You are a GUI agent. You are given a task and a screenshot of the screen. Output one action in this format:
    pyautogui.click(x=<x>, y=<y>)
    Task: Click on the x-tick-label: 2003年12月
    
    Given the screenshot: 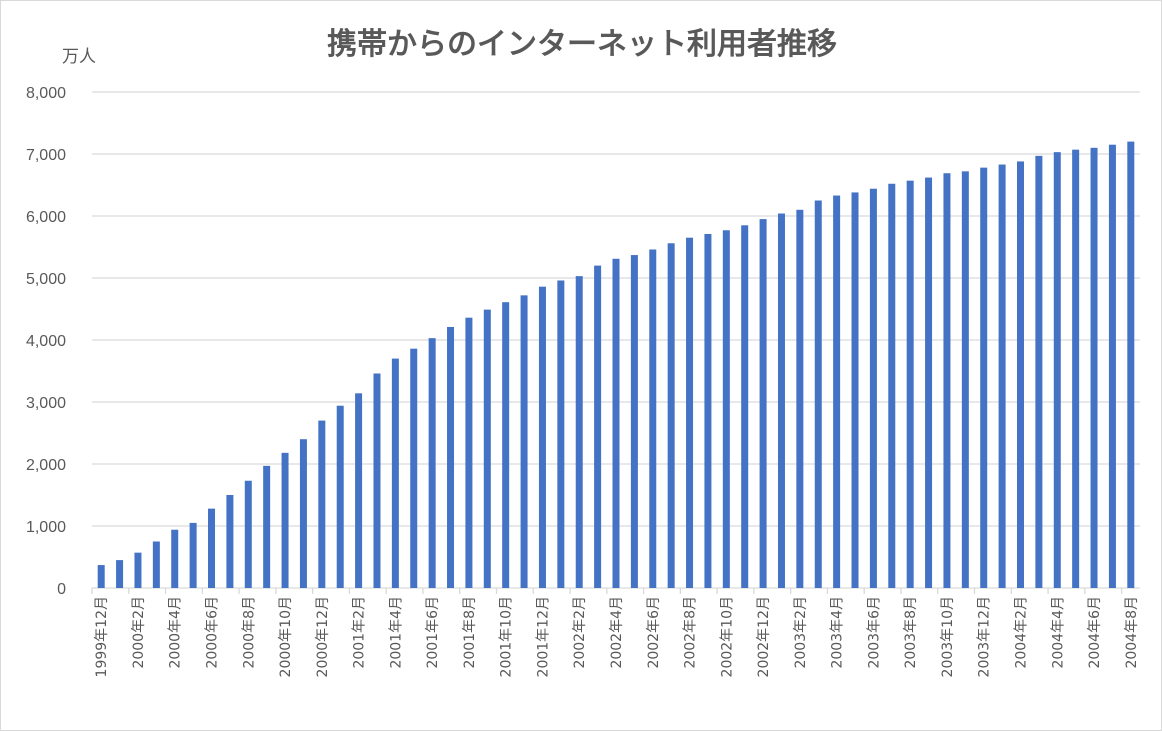 What is the action you would take?
    pyautogui.click(x=985, y=636)
    